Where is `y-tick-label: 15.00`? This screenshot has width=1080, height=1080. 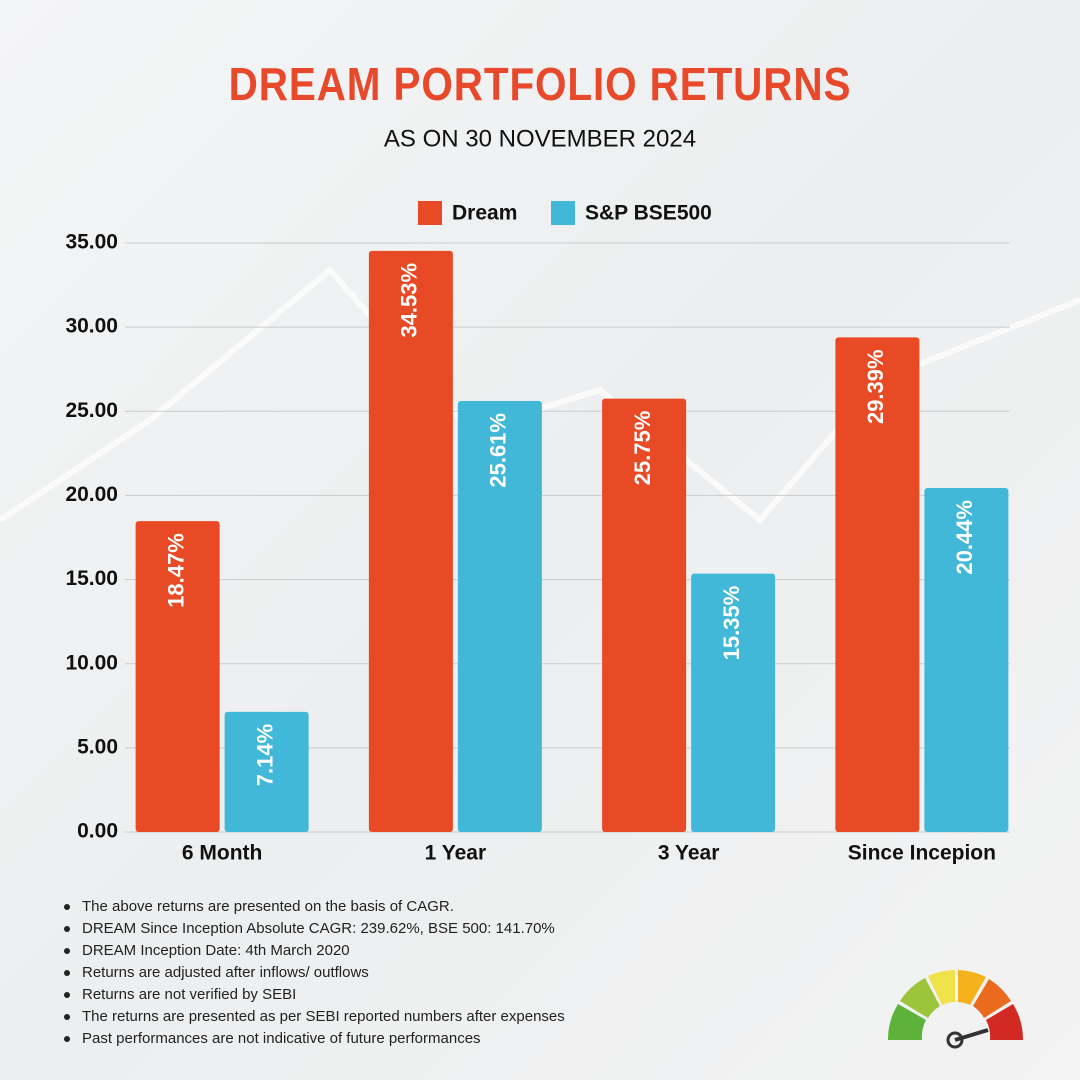
y-tick-label: 15.00 is located at coordinates (91, 578).